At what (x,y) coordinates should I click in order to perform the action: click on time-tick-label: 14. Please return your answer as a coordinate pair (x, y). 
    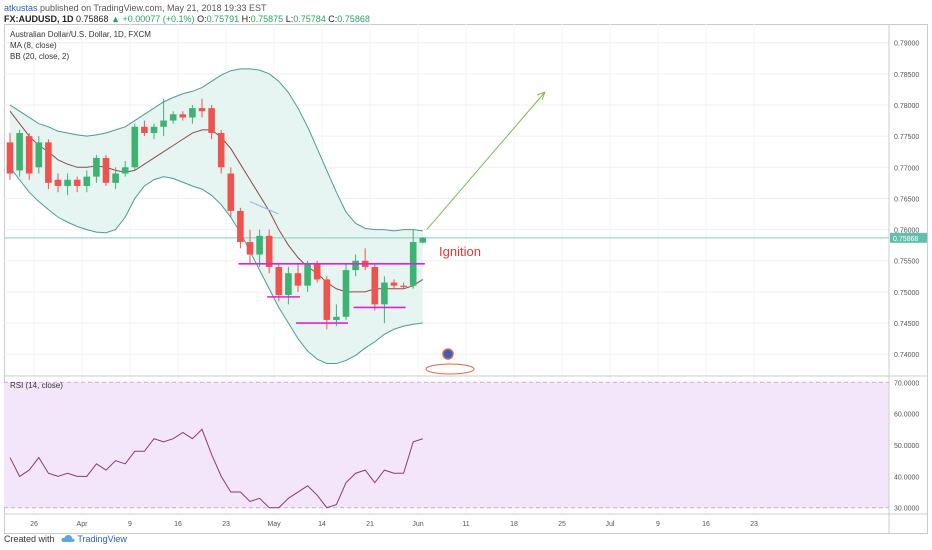
    Looking at the image, I should click on (322, 524).